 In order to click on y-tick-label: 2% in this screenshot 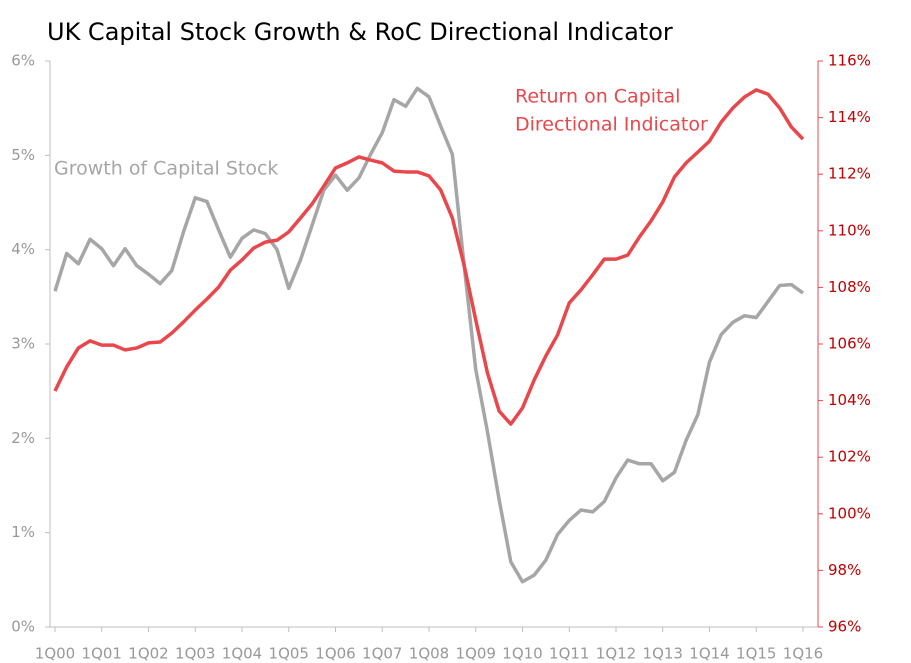, I will do `click(23, 438)`.